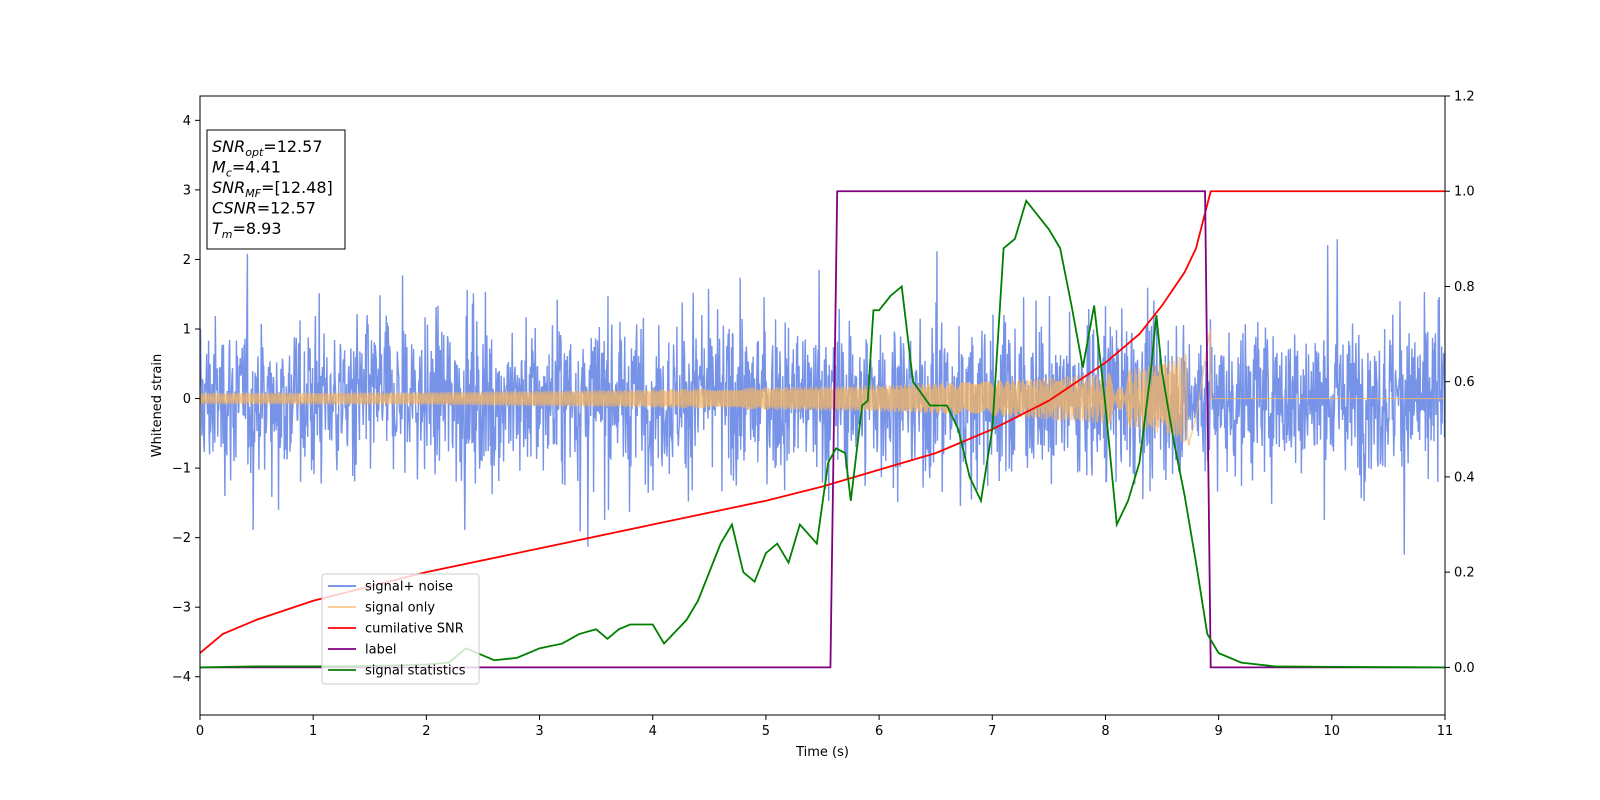 The image size is (1600, 800). Describe the element at coordinates (181, 538) in the screenshot. I see `y-tick-label: −2` at that location.